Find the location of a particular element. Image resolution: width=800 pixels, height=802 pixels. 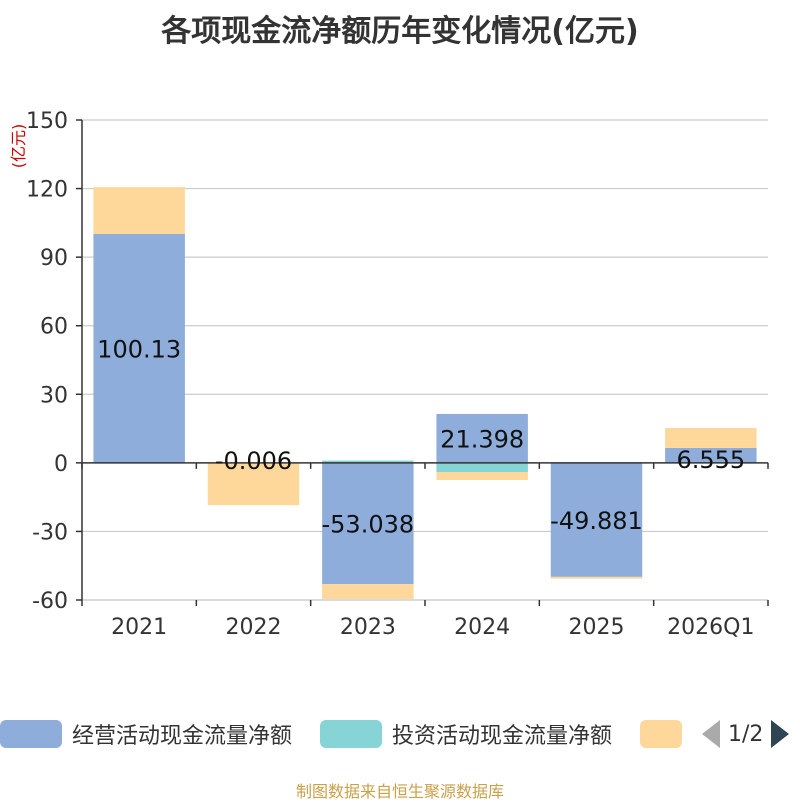

legend: 经营活动现金流量净额 投资活动现金流量净额 1/2 is located at coordinates (400, 736).